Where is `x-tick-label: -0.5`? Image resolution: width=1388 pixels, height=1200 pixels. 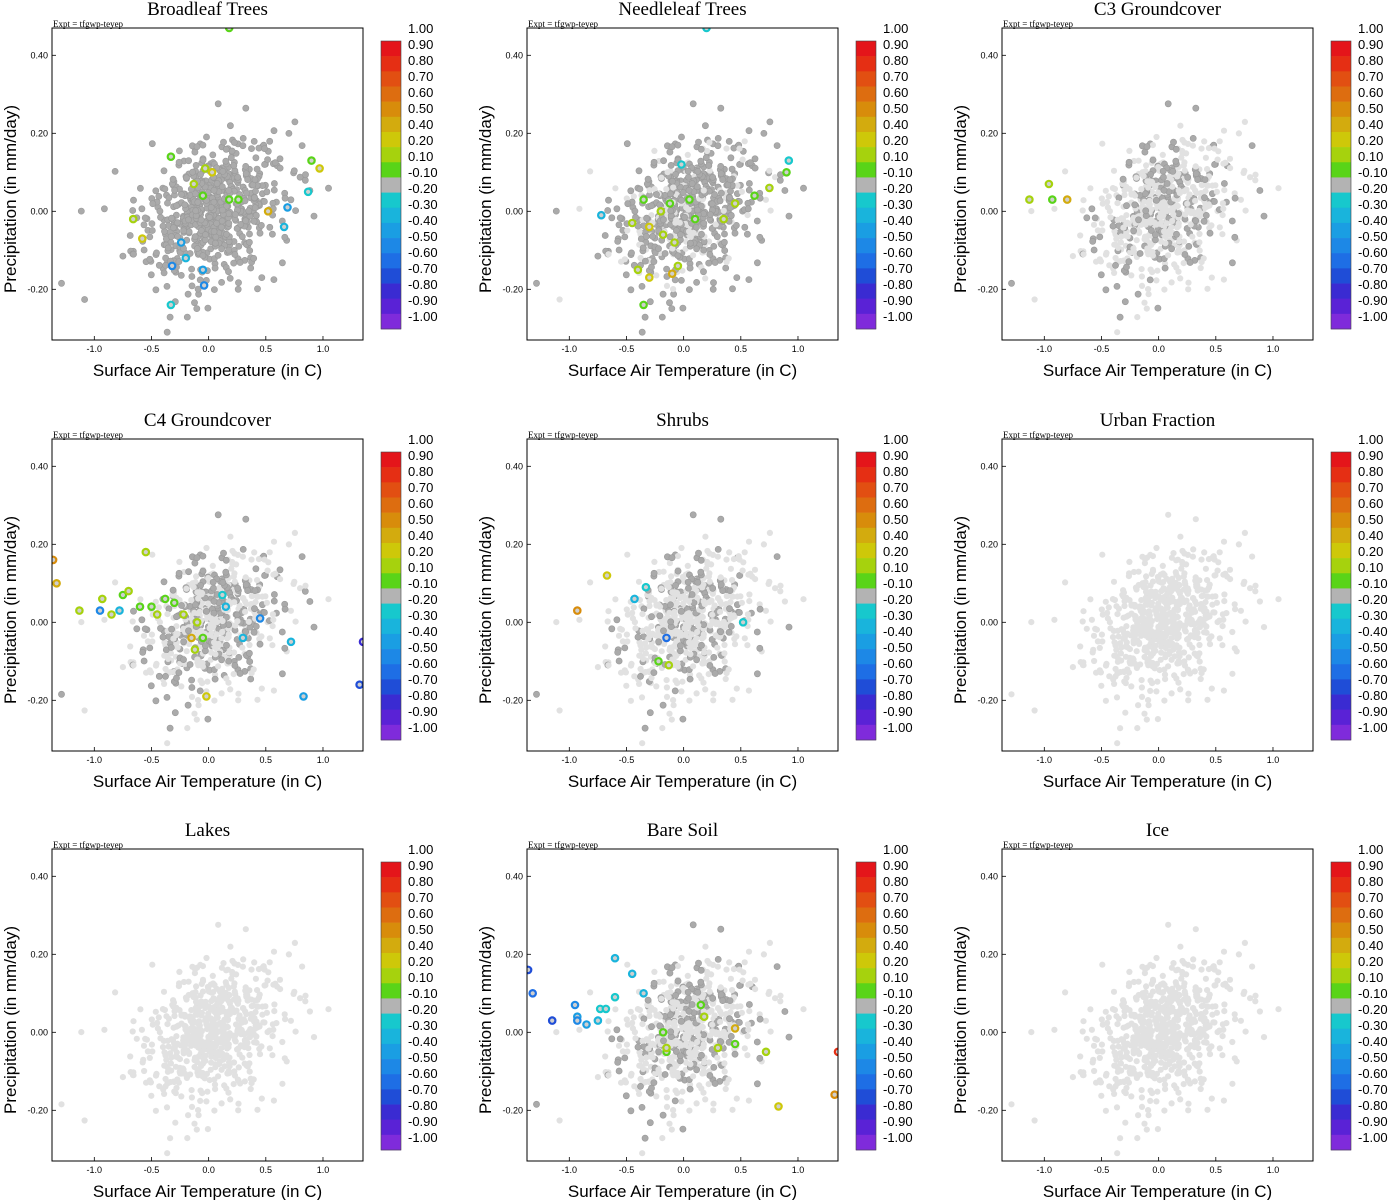
x-tick-label: -0.5 is located at coordinates (152, 760).